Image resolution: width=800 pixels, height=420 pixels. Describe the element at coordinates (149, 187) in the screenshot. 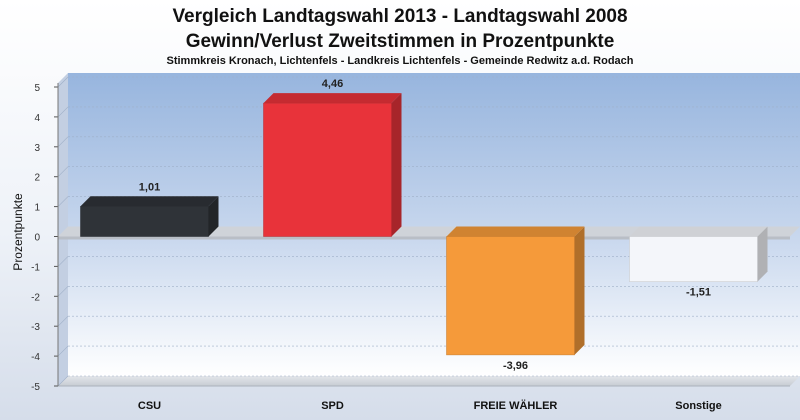

I see `data-label: 1,01` at that location.